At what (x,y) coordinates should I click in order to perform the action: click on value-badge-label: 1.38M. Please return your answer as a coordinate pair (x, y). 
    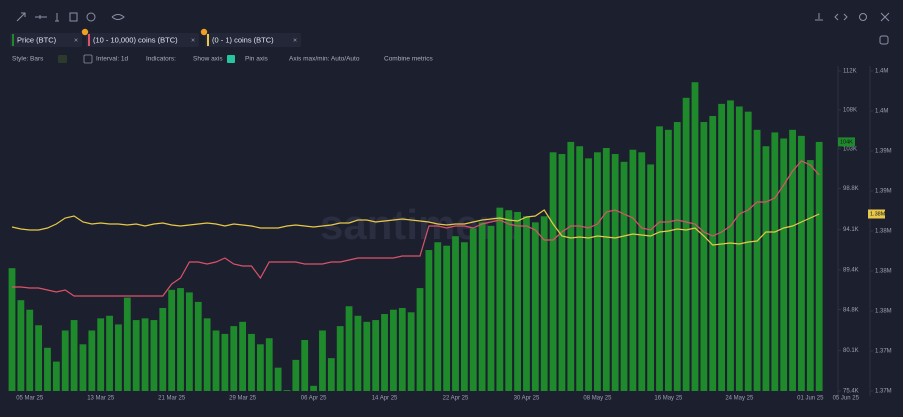
    Looking at the image, I should click on (878, 214).